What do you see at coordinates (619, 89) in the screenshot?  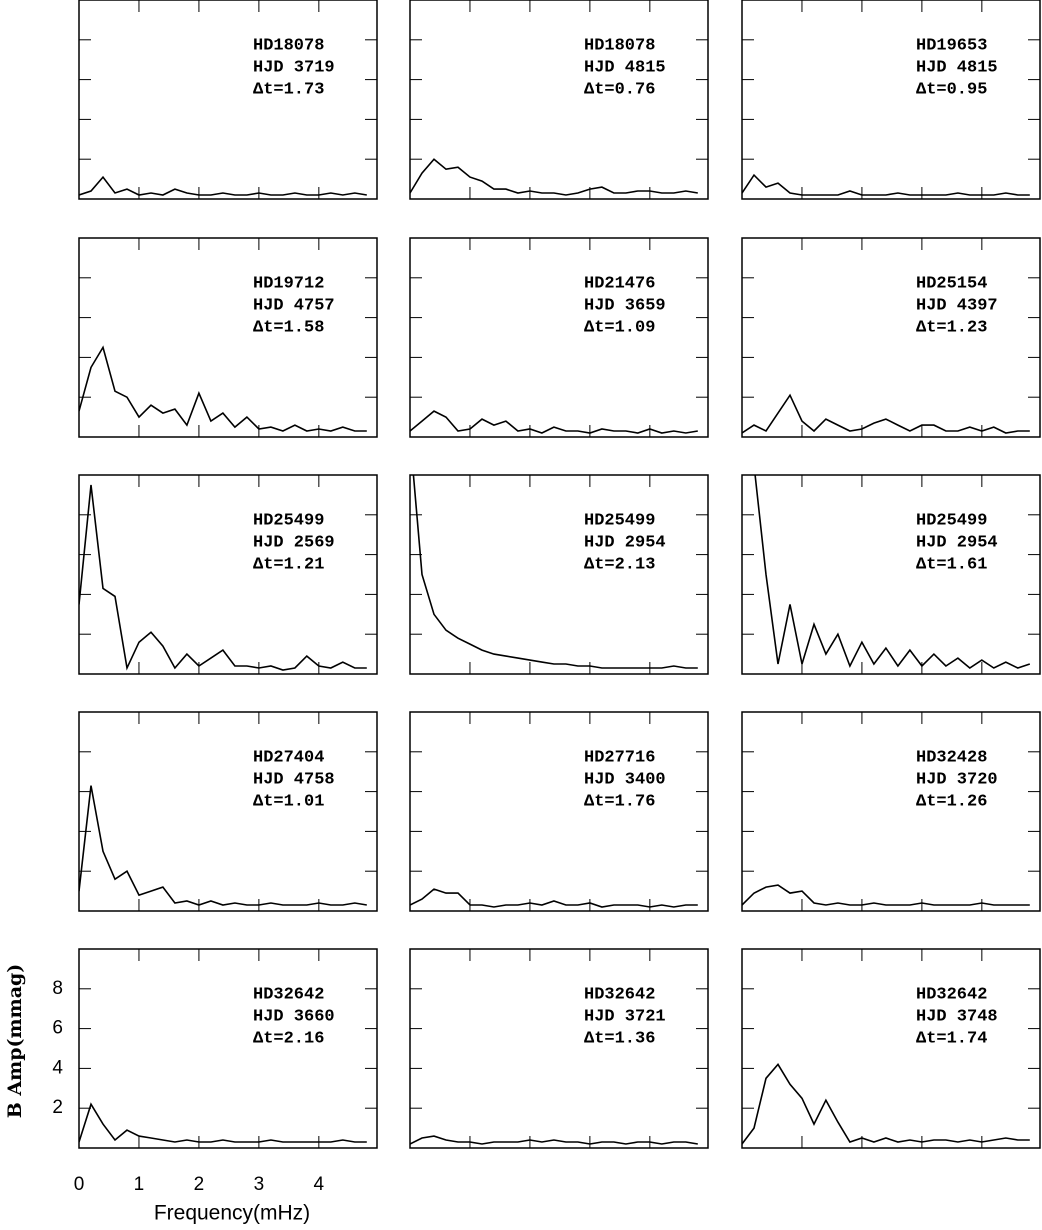 I see `panel-label: Δt=0.76` at bounding box center [619, 89].